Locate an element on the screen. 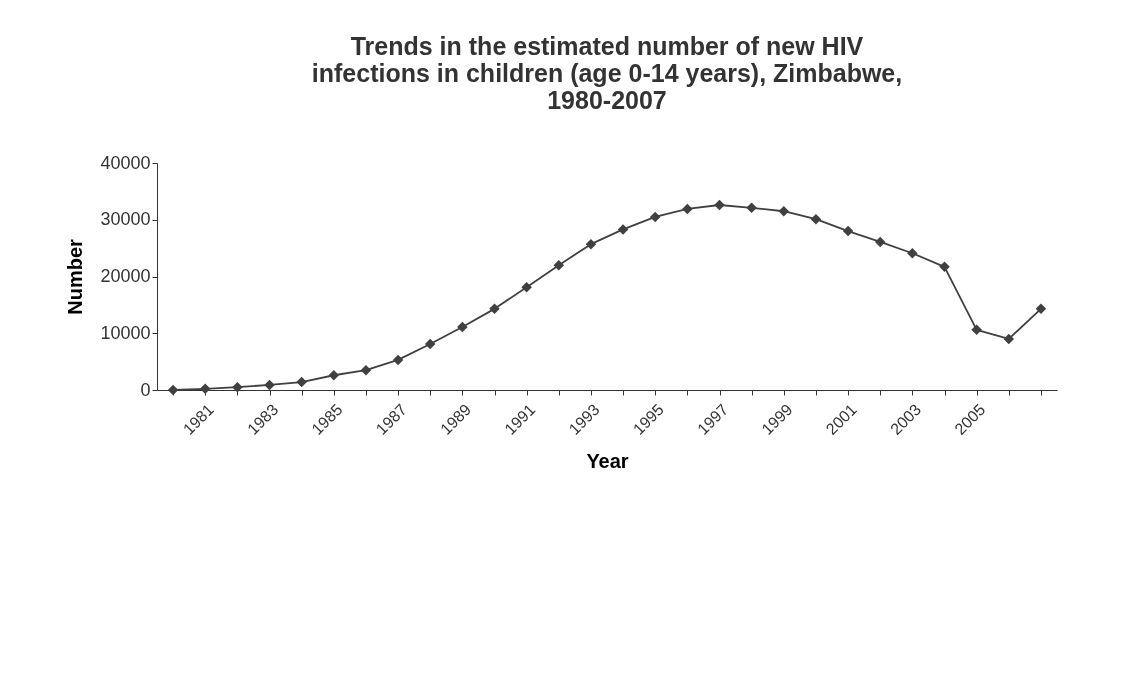  chart-title: Trends in the estimated number of new HIV infections in children (age 0-14 years), Zimbabwe, 1980-2007 is located at coordinates (607, 73).